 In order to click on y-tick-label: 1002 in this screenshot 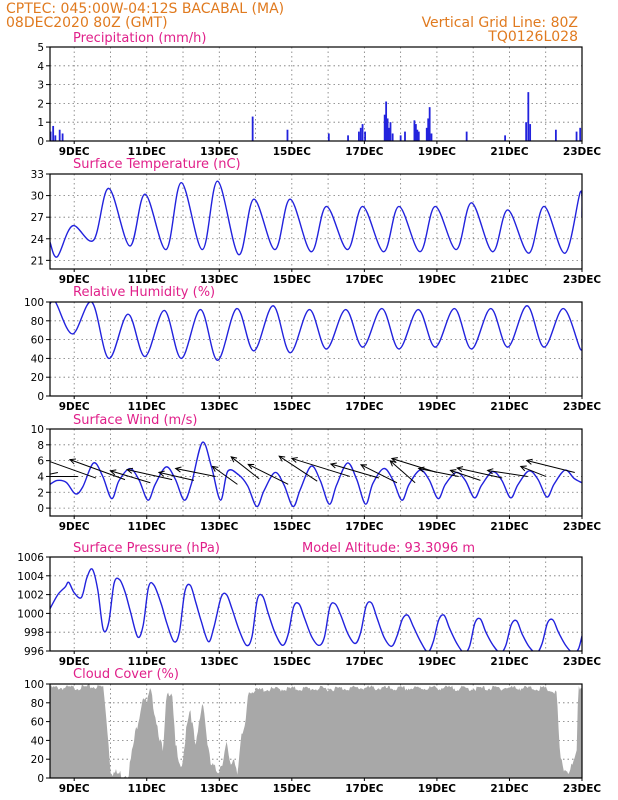, I will do `click(30, 596)`.